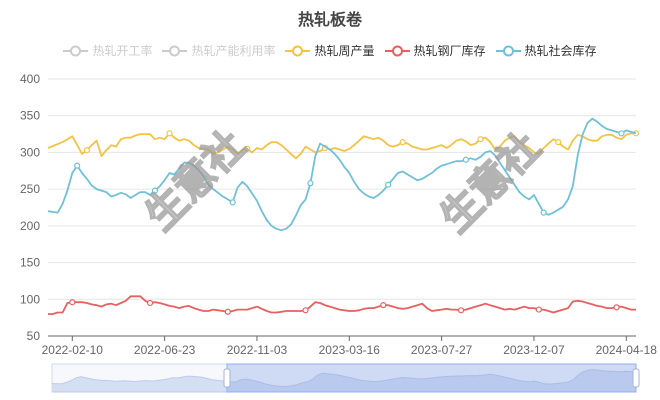 The height and width of the screenshot is (400, 660). What do you see at coordinates (560, 51) in the screenshot?
I see `legend-label: 热轧社会库存` at bounding box center [560, 51].